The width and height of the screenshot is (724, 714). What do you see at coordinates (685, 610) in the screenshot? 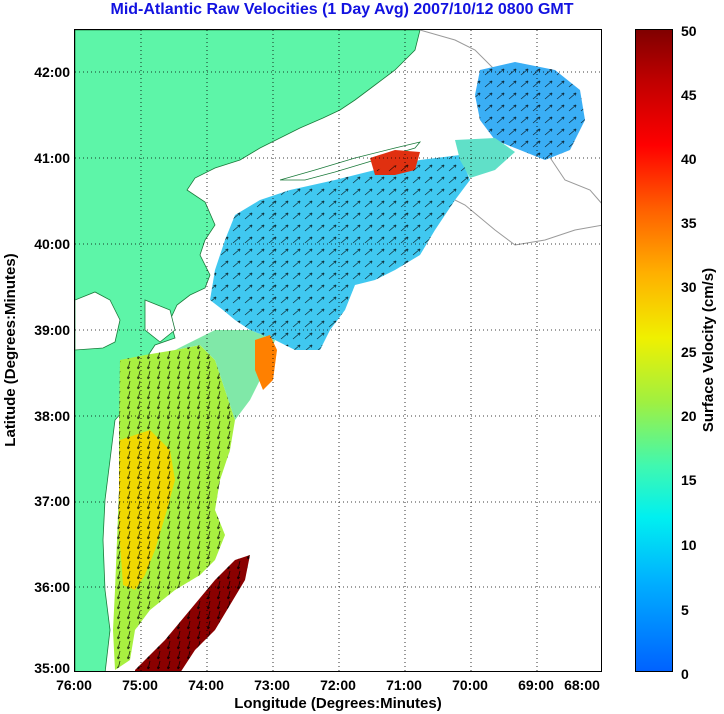
I see `colorbar-tick: 5` at bounding box center [685, 610].